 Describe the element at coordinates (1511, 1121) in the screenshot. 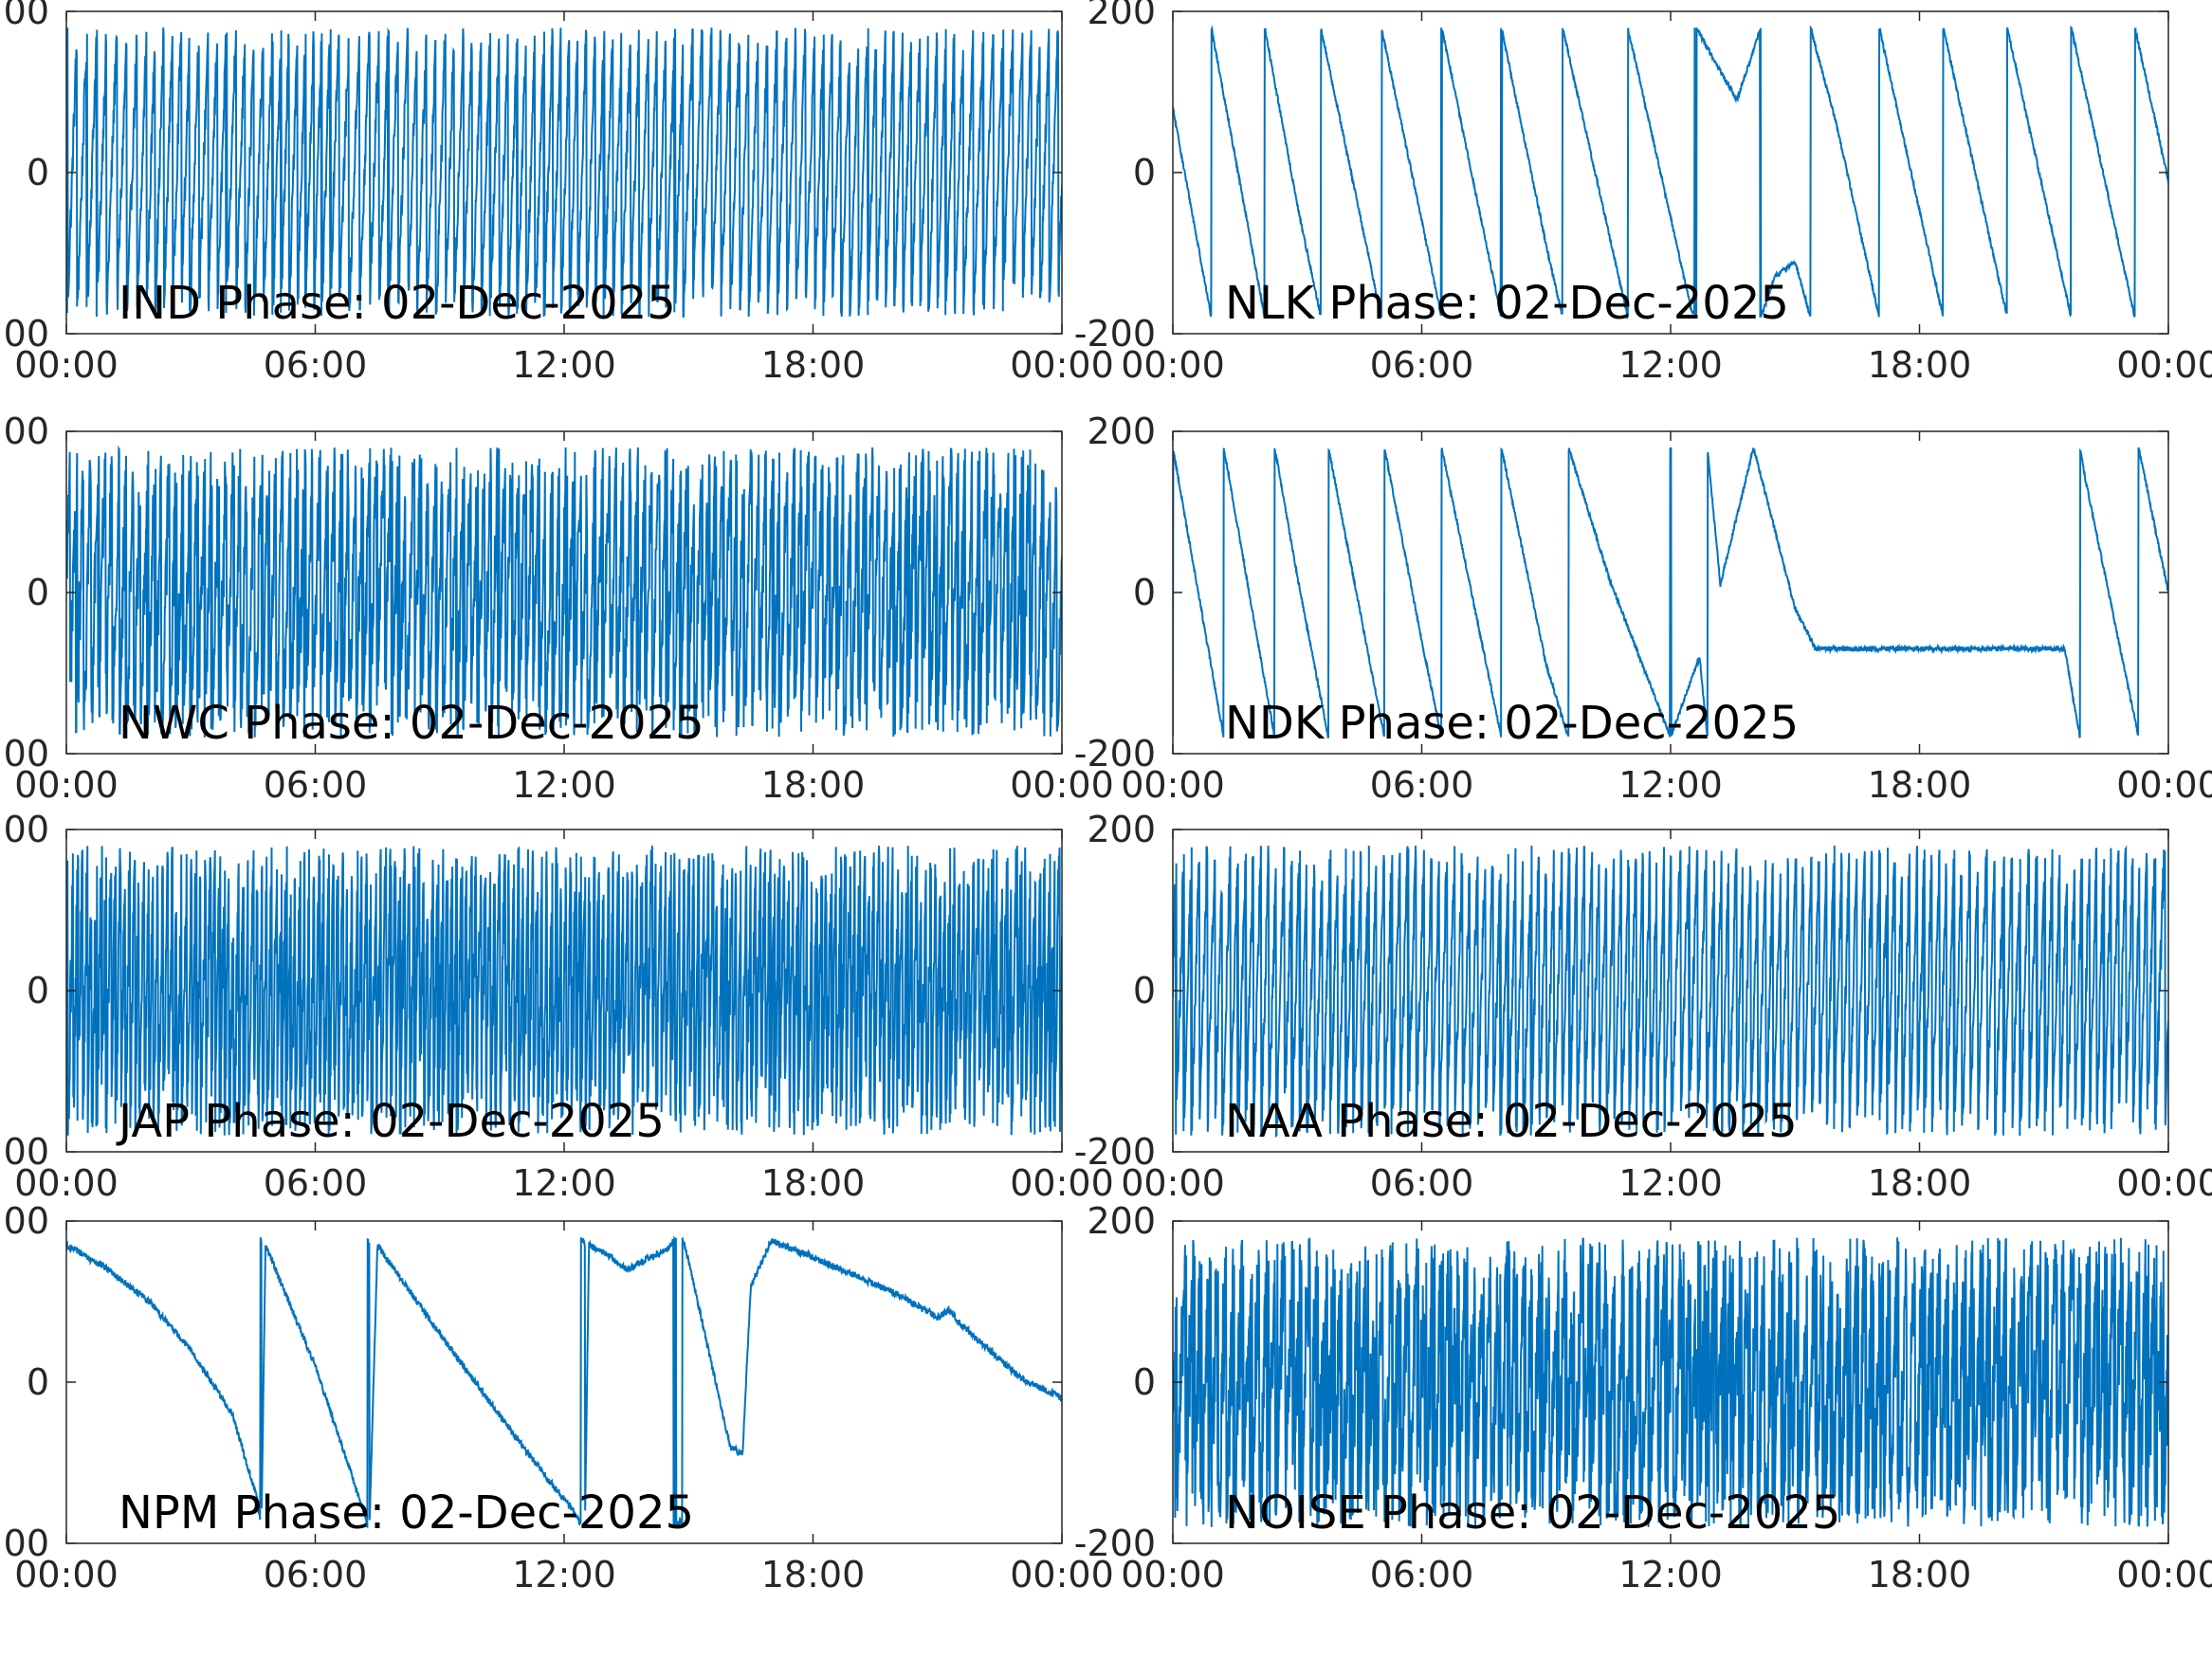

I see `subplot-title: NAA Phase: 02-Dec-2025` at that location.